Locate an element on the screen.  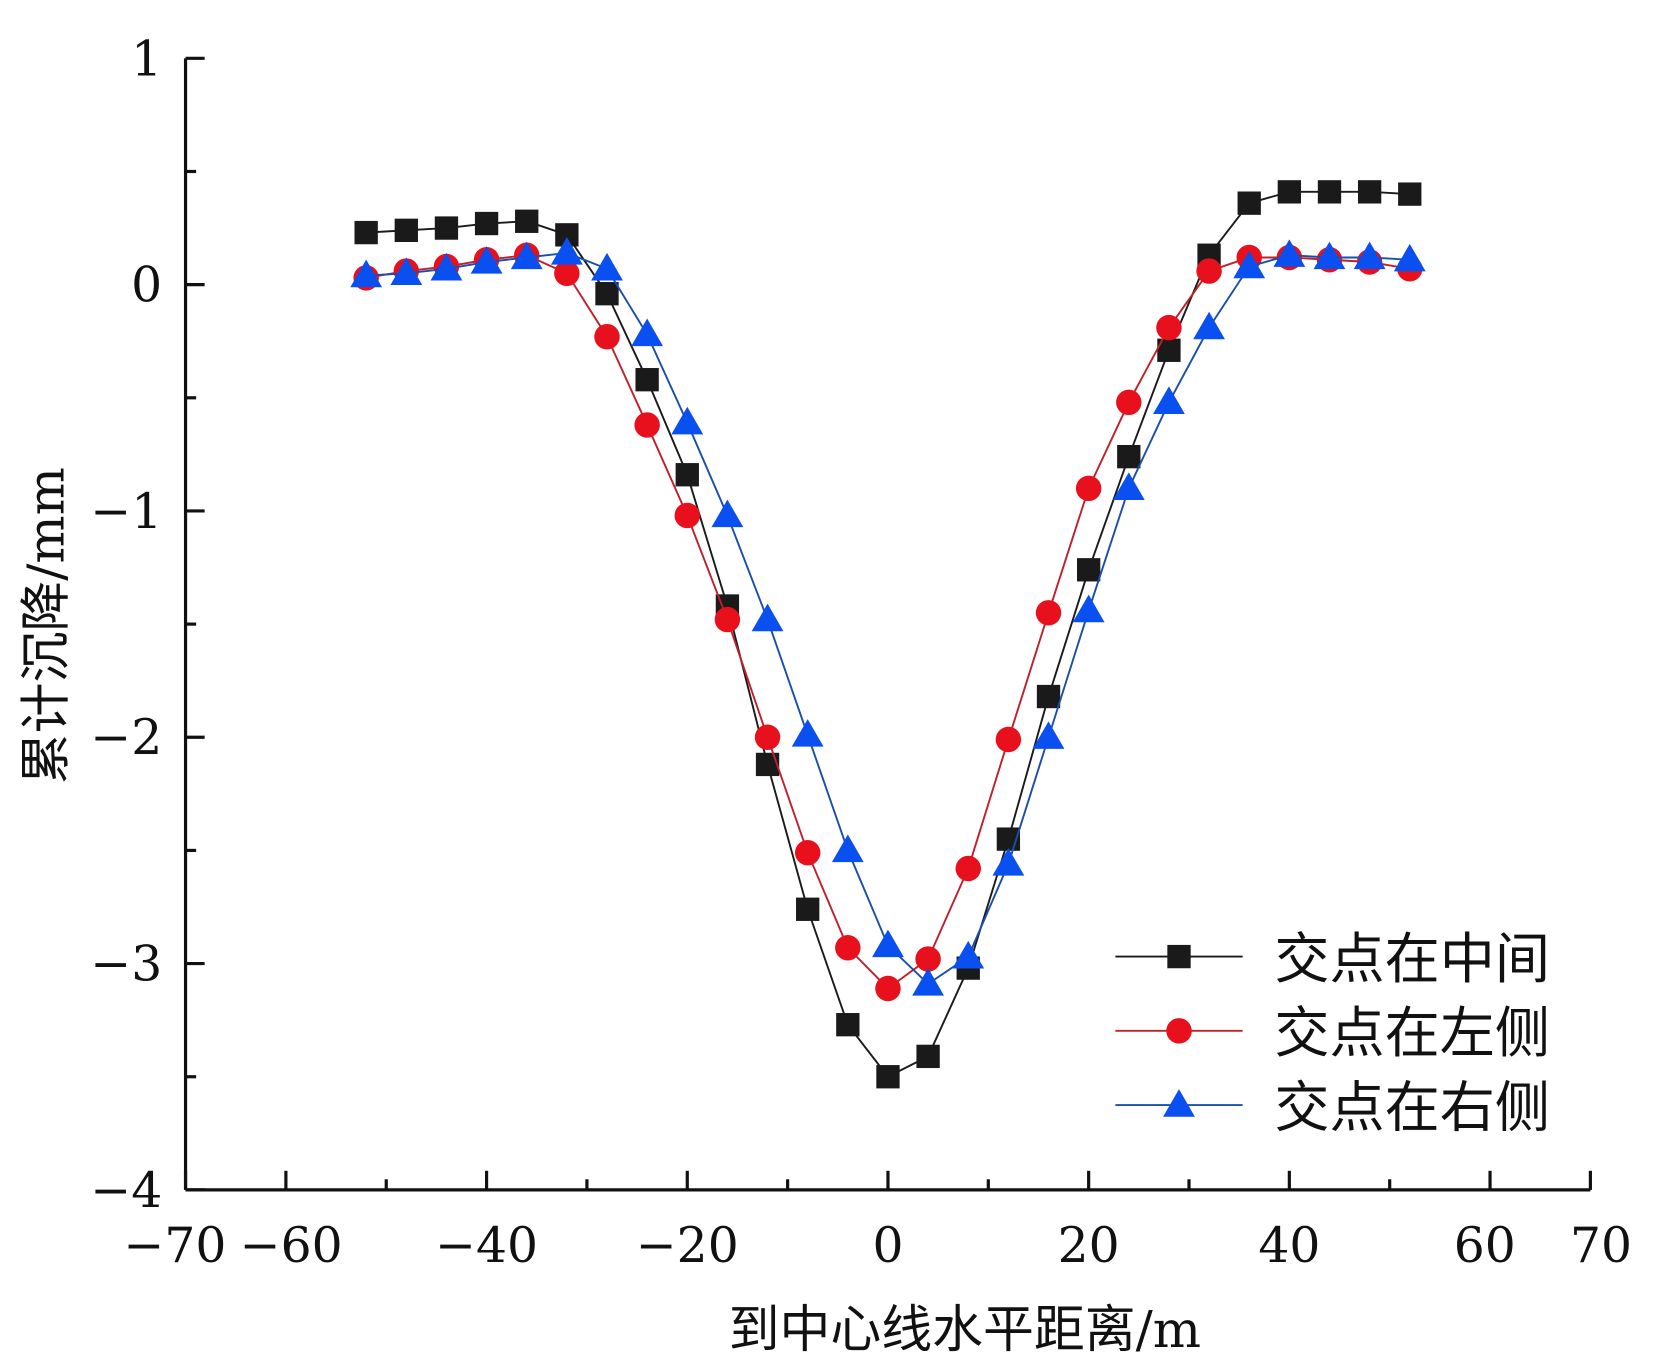
y-tick-label: 1 is located at coordinates (146, 58).